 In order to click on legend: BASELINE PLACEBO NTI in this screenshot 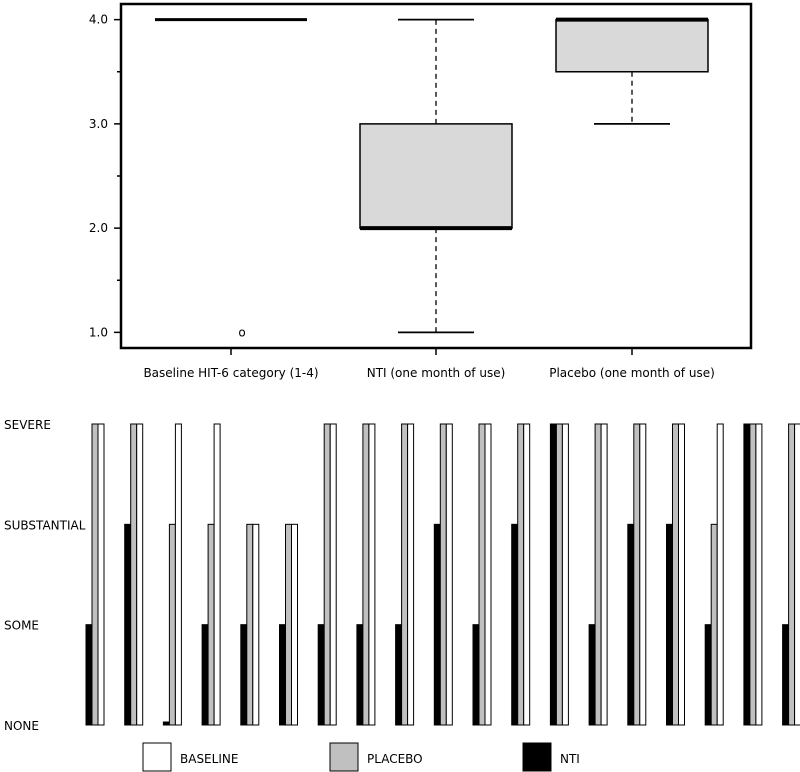, I will do `click(361, 757)`.